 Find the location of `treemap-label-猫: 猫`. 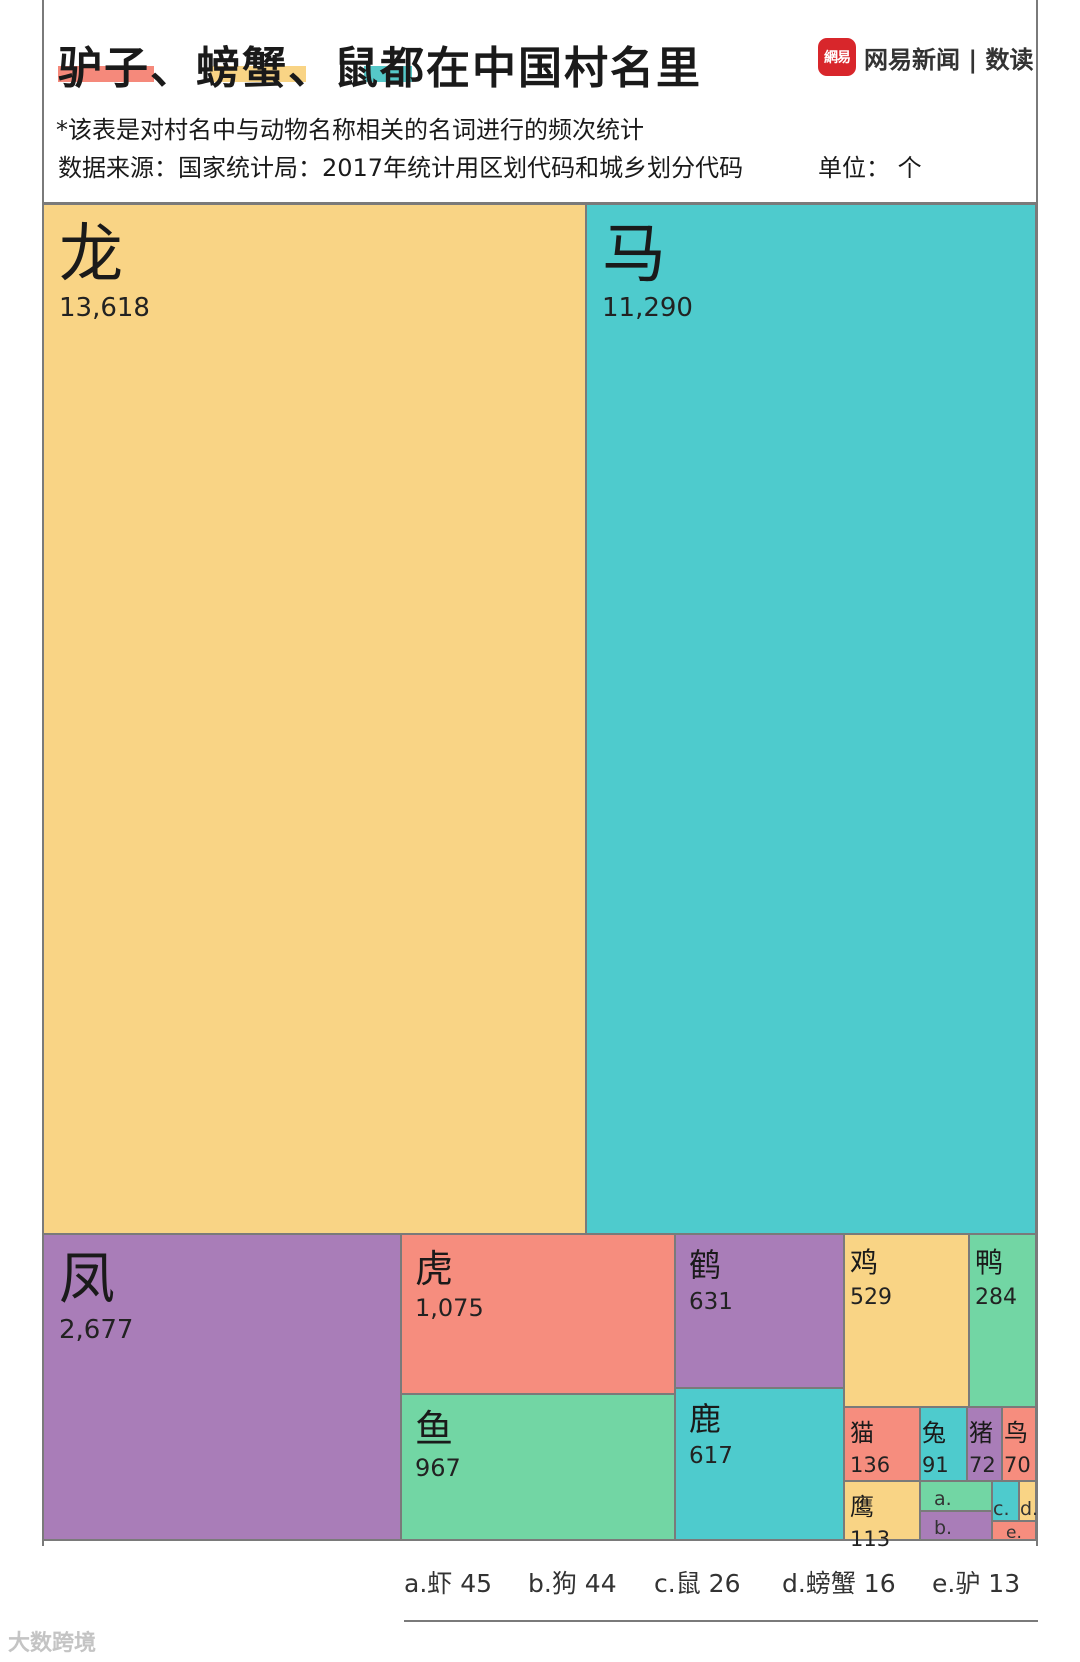

treemap-label-猫: 猫 is located at coordinates (862, 1433).